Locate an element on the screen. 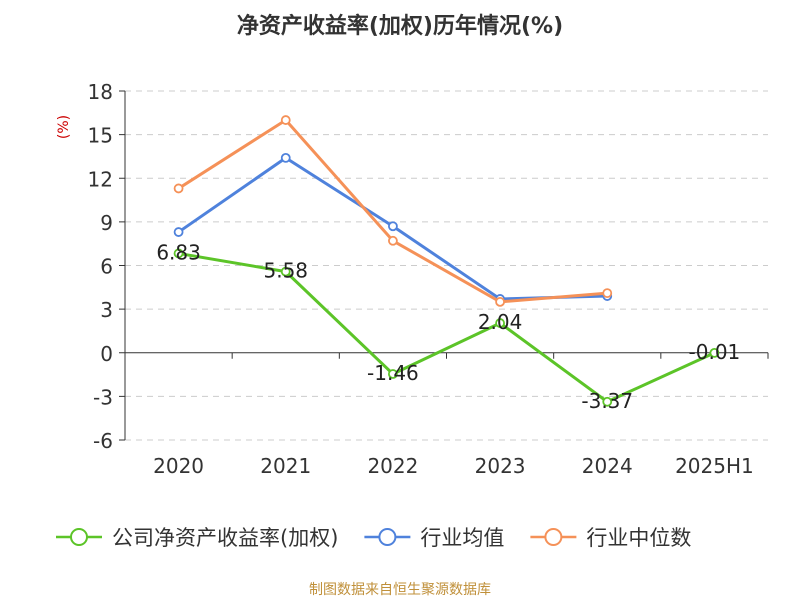 The width and height of the screenshot is (800, 600). y-tick-label: 18 is located at coordinates (100, 92).